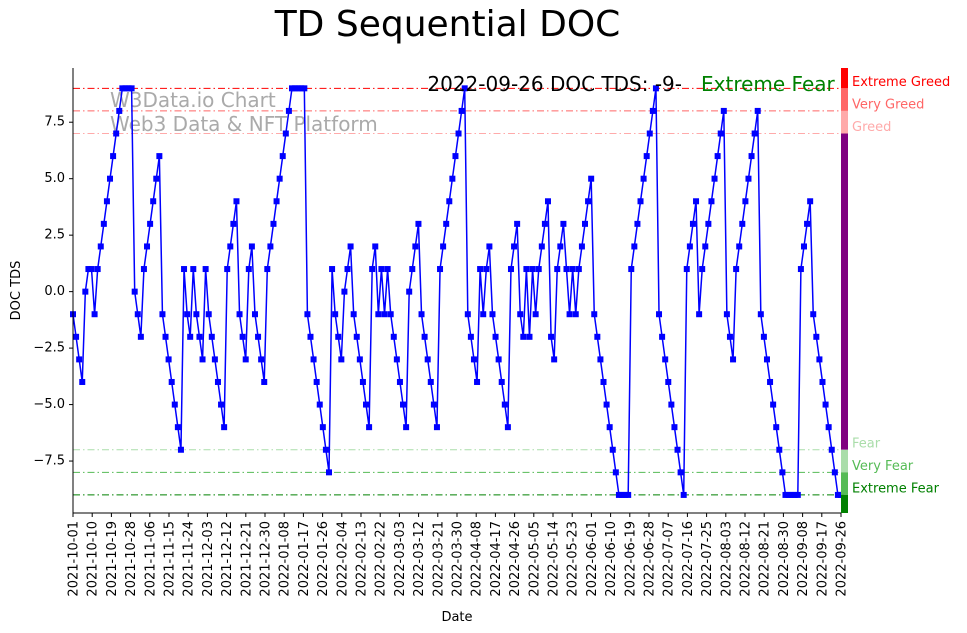 Image resolution: width=967 pixels, height=633 pixels. I want to click on y-tick-label: 5.0, so click(54, 178).